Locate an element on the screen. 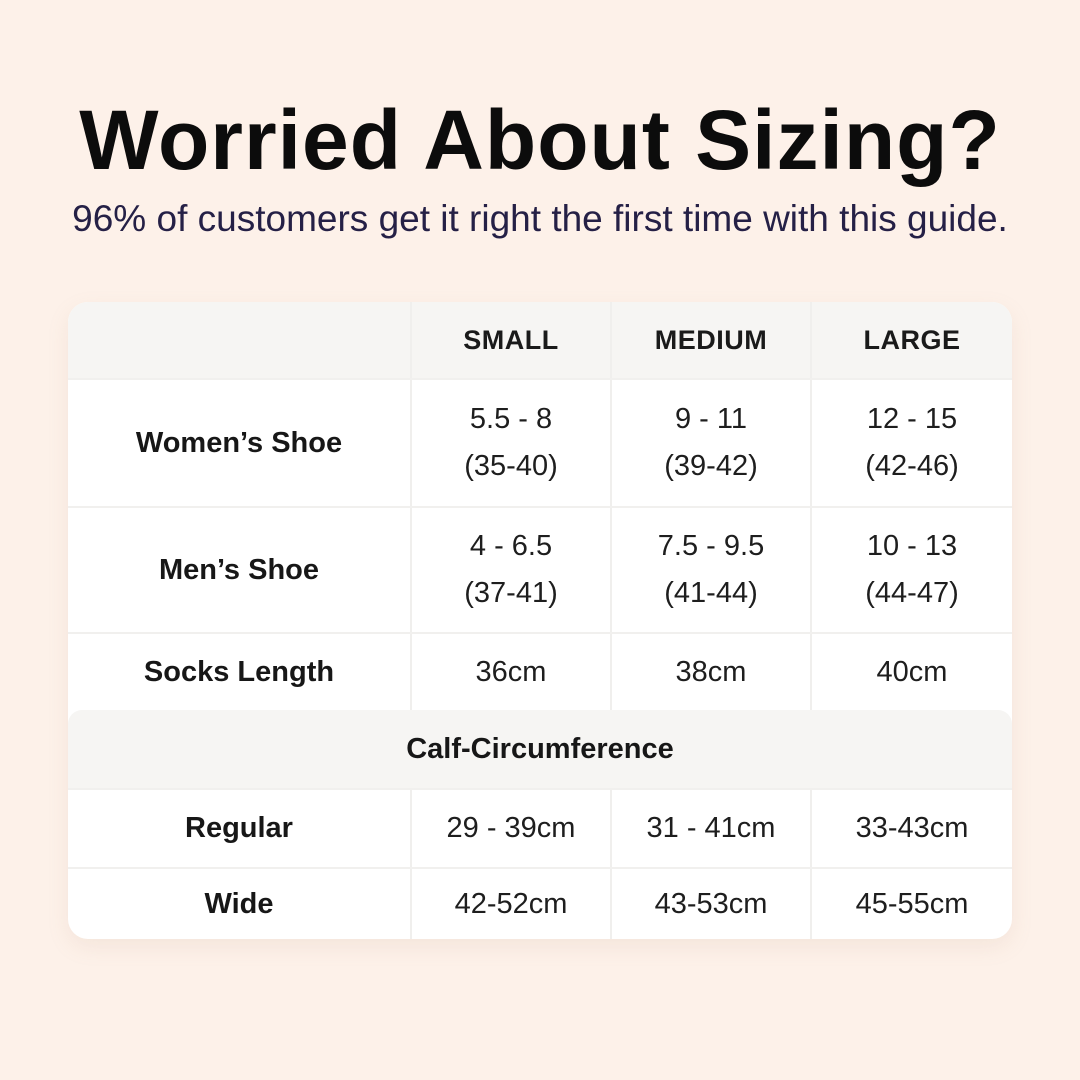  table-row-wide: Wide 42-52cm 43-53cm 45-55cm is located at coordinates (540, 903).